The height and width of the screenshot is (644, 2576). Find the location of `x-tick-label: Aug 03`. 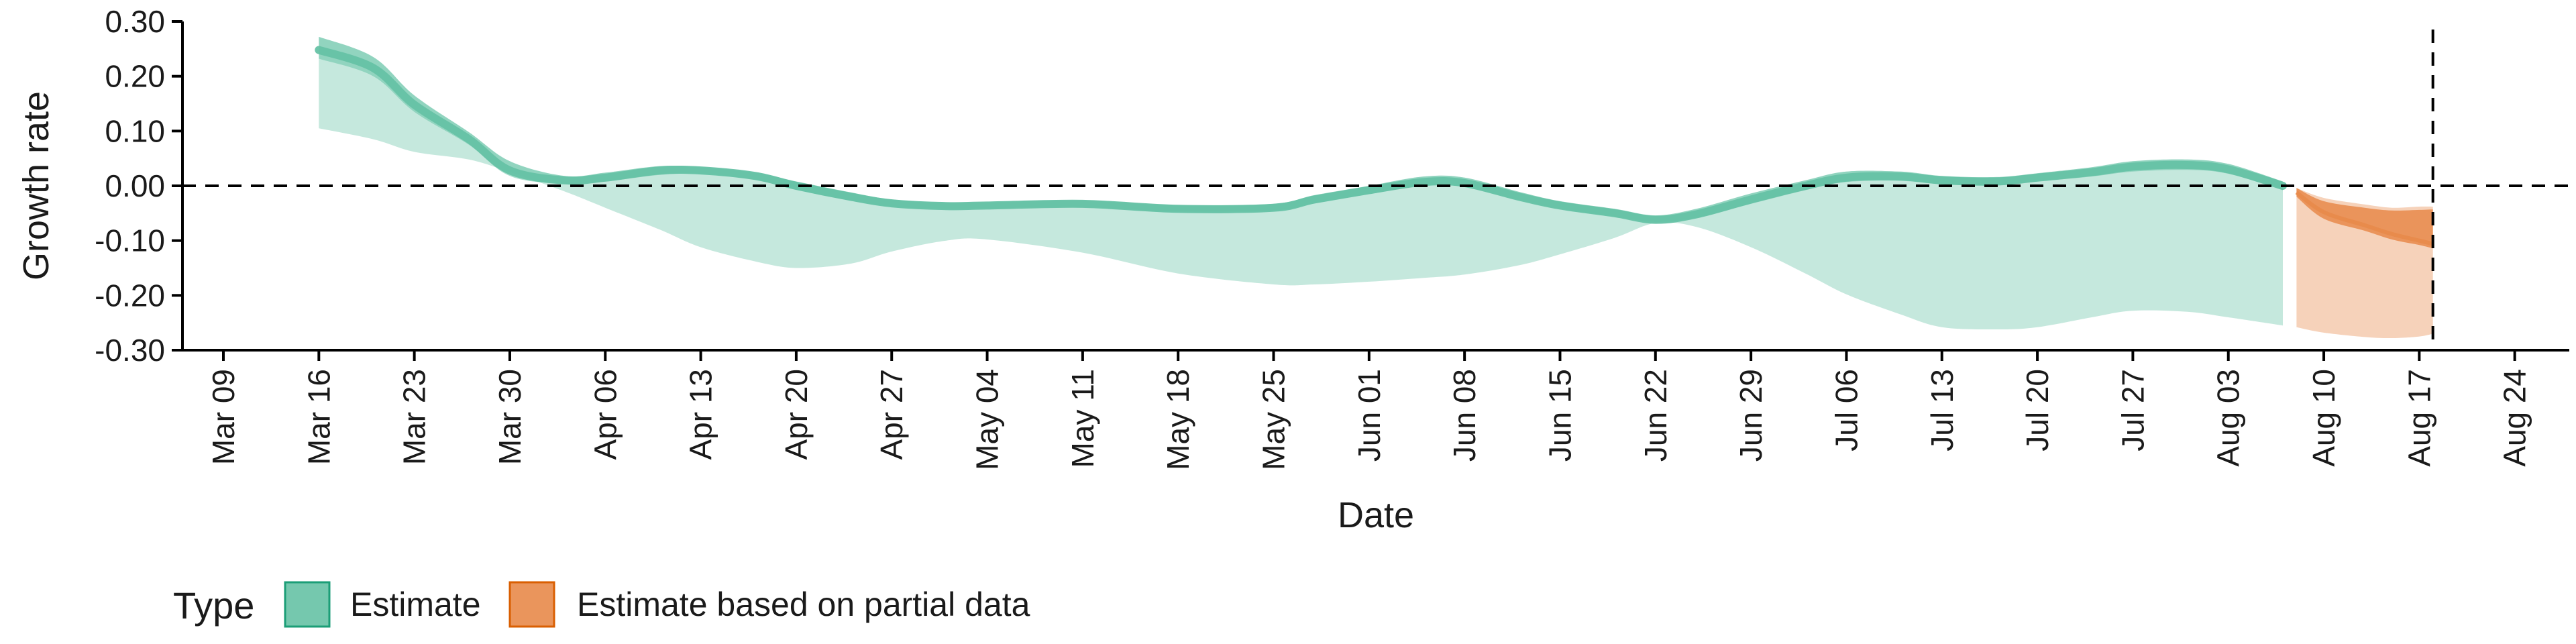

x-tick-label: Aug 03 is located at coordinates (2228, 418).